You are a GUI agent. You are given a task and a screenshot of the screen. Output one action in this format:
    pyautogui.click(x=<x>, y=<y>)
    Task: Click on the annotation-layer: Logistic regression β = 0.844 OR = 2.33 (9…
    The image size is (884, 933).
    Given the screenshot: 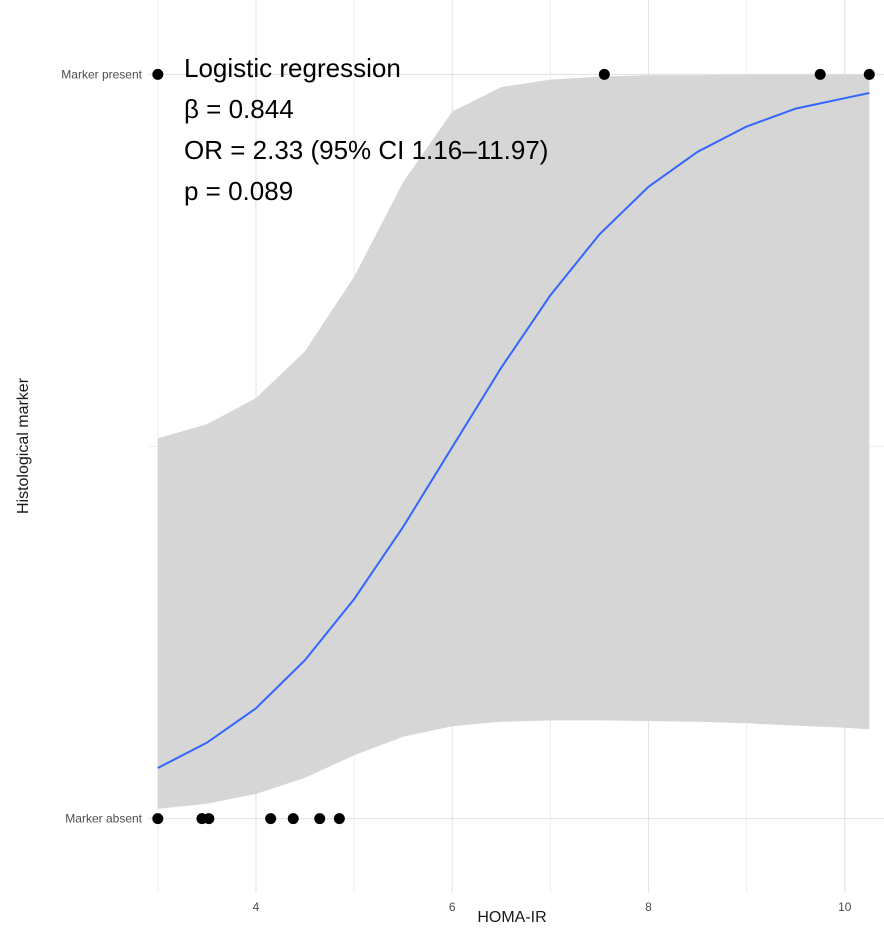 What is the action you would take?
    pyautogui.click(x=366, y=129)
    